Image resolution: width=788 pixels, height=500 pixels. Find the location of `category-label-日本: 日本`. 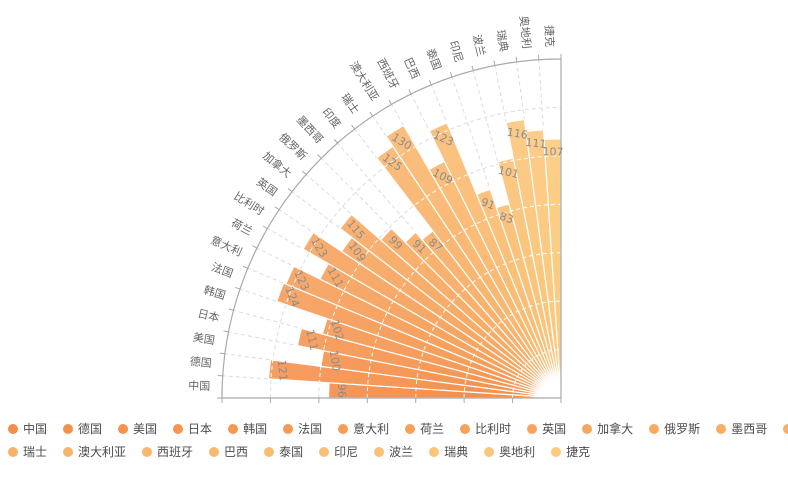

category-label-日本: 日本 is located at coordinates (208, 315).